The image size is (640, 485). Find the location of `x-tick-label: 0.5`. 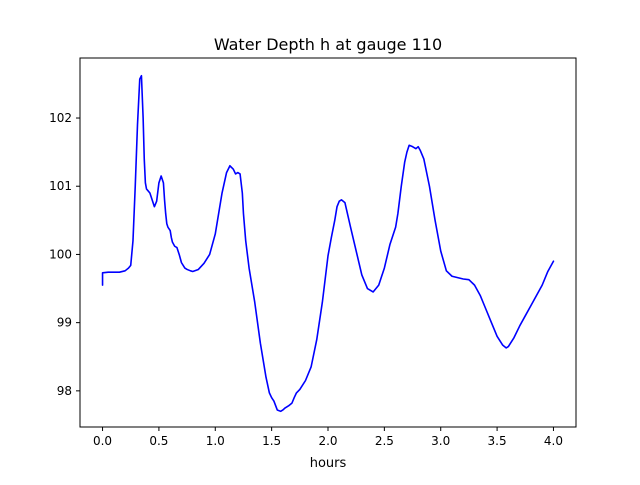

x-tick-label: 0.5 is located at coordinates (158, 441).